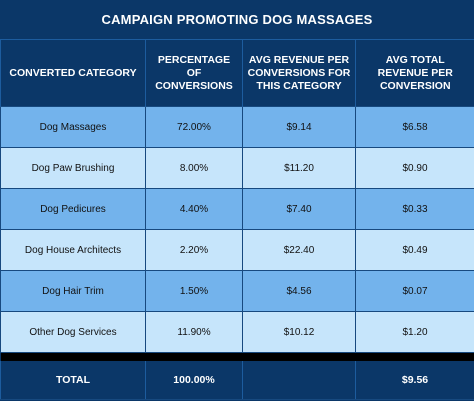 Image resolution: width=474 pixels, height=401 pixels. What do you see at coordinates (414, 250) in the screenshot?
I see `avg-total-revenue-cell: $0.49` at bounding box center [414, 250].